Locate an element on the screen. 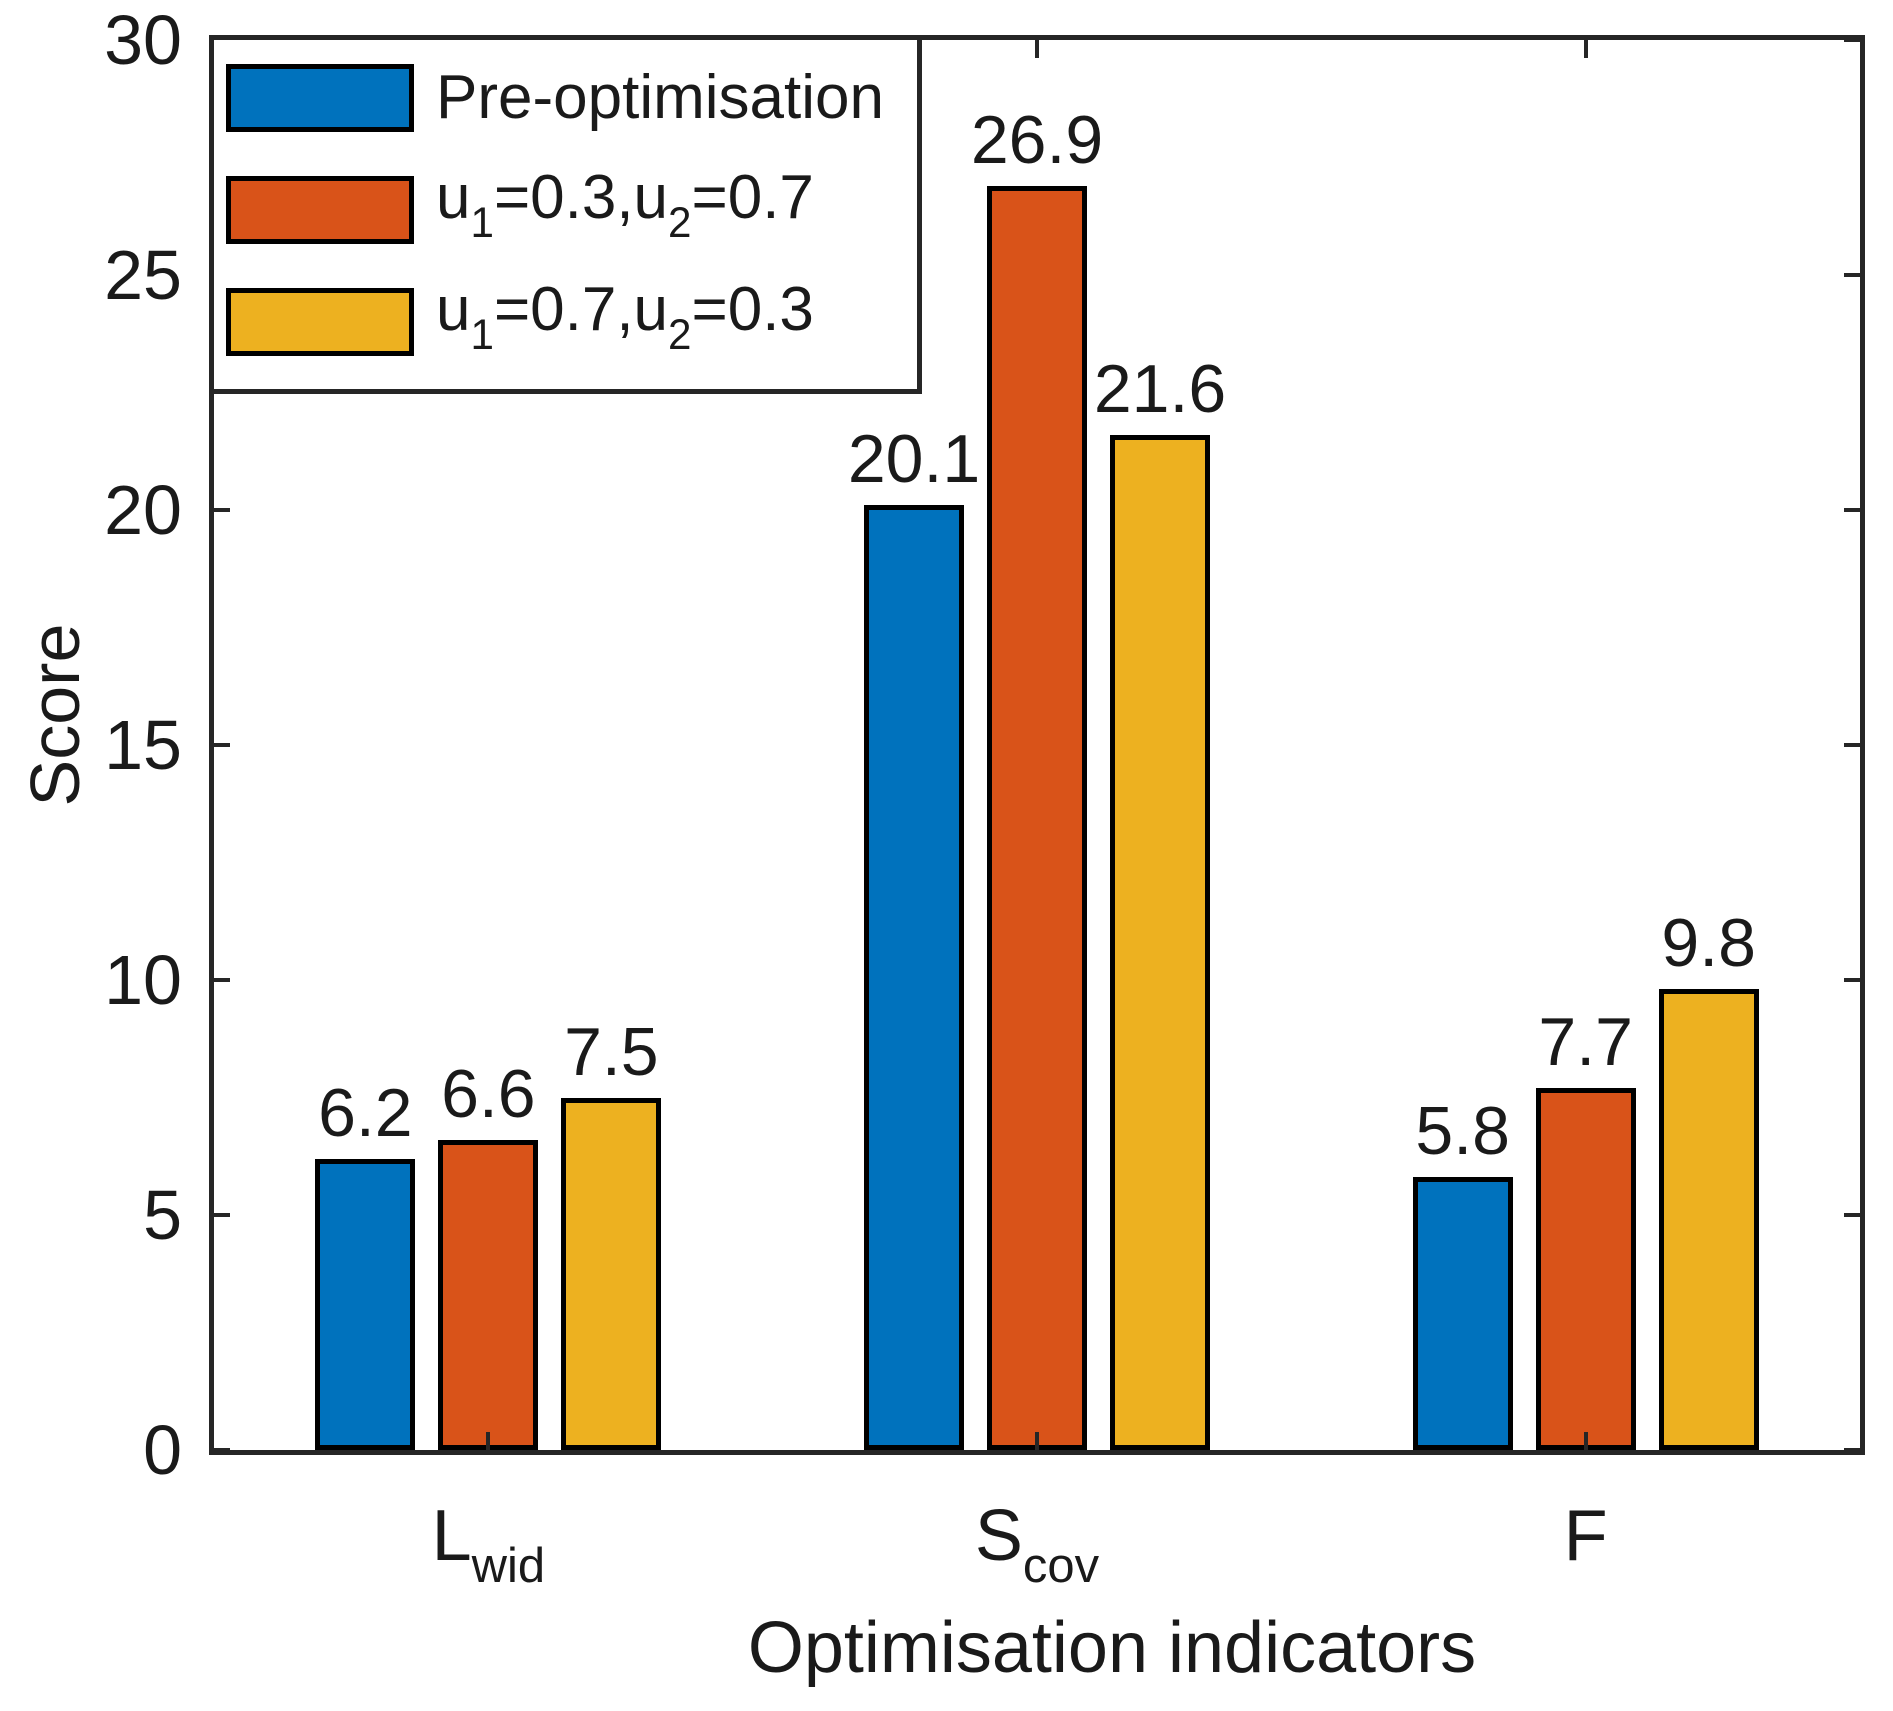 The height and width of the screenshot is (1711, 1893). y-tick-label: 15 is located at coordinates (143, 745).